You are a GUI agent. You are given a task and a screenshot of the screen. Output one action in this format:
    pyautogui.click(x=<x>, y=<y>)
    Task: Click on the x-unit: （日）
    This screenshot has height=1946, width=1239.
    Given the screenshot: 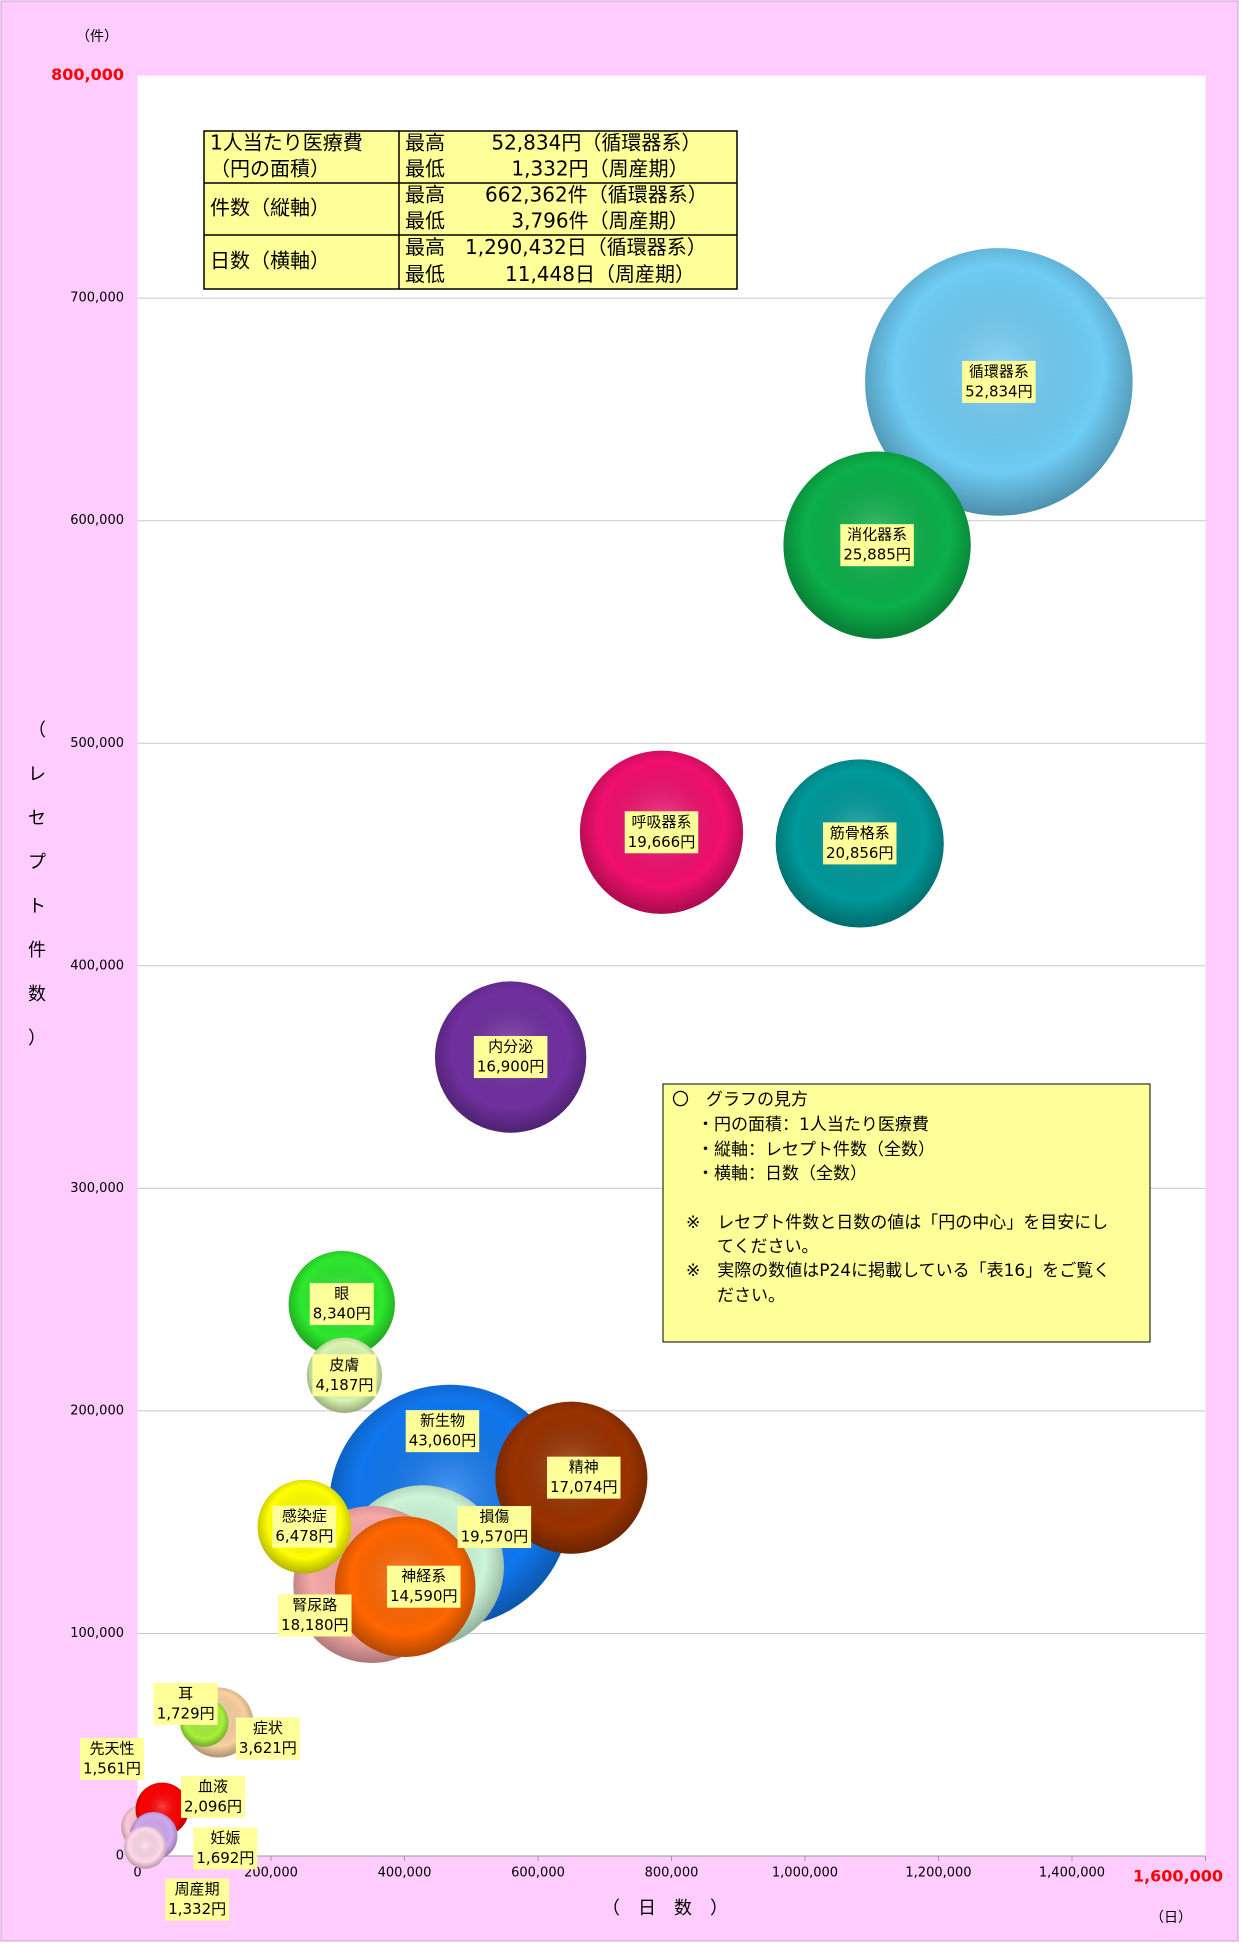 What is the action you would take?
    pyautogui.click(x=1171, y=1918)
    